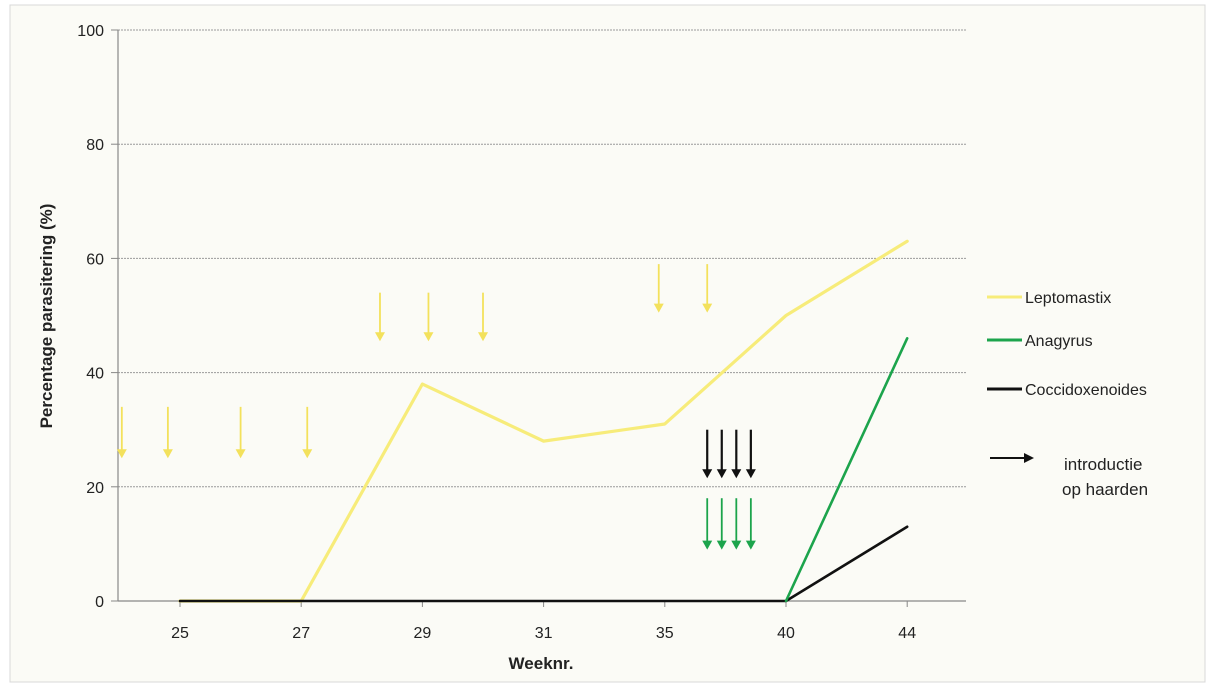 This screenshot has width=1212, height=687. I want to click on intro-arrow-12-head, so click(750, 474).